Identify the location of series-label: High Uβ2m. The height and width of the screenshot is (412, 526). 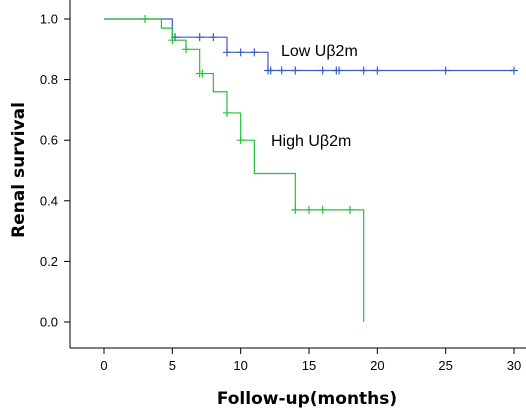
(311, 141).